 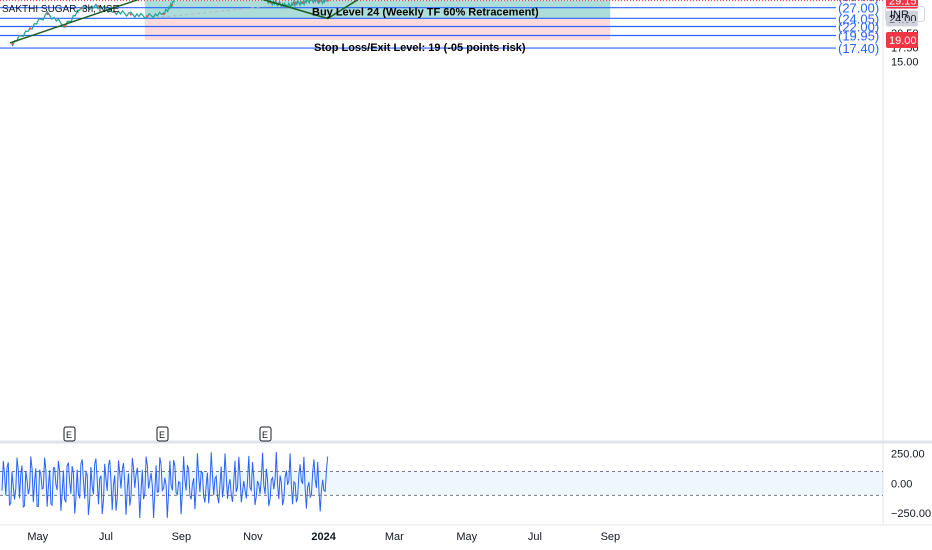 I want to click on price-badge-label-2: 24.00, so click(x=903, y=19).